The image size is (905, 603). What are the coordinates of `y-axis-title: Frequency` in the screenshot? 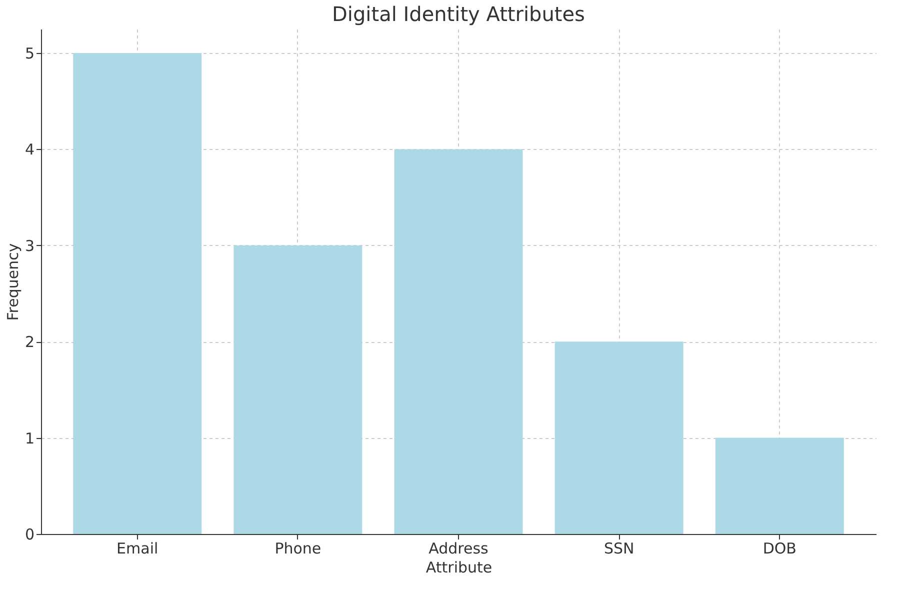 It's located at (13, 282).